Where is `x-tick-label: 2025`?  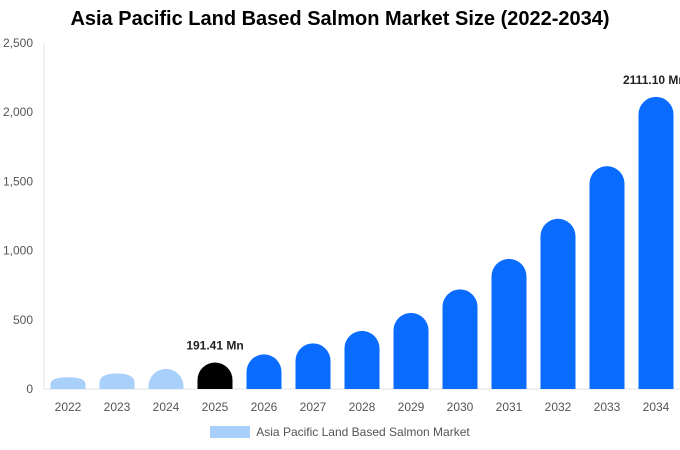
x-tick-label: 2025 is located at coordinates (215, 407).